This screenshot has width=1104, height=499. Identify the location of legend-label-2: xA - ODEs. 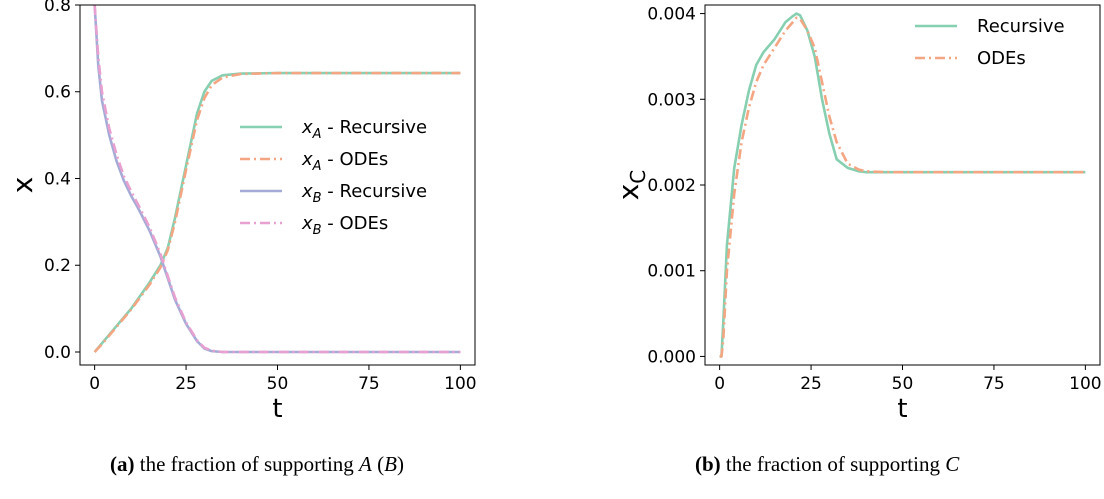
(344, 161).